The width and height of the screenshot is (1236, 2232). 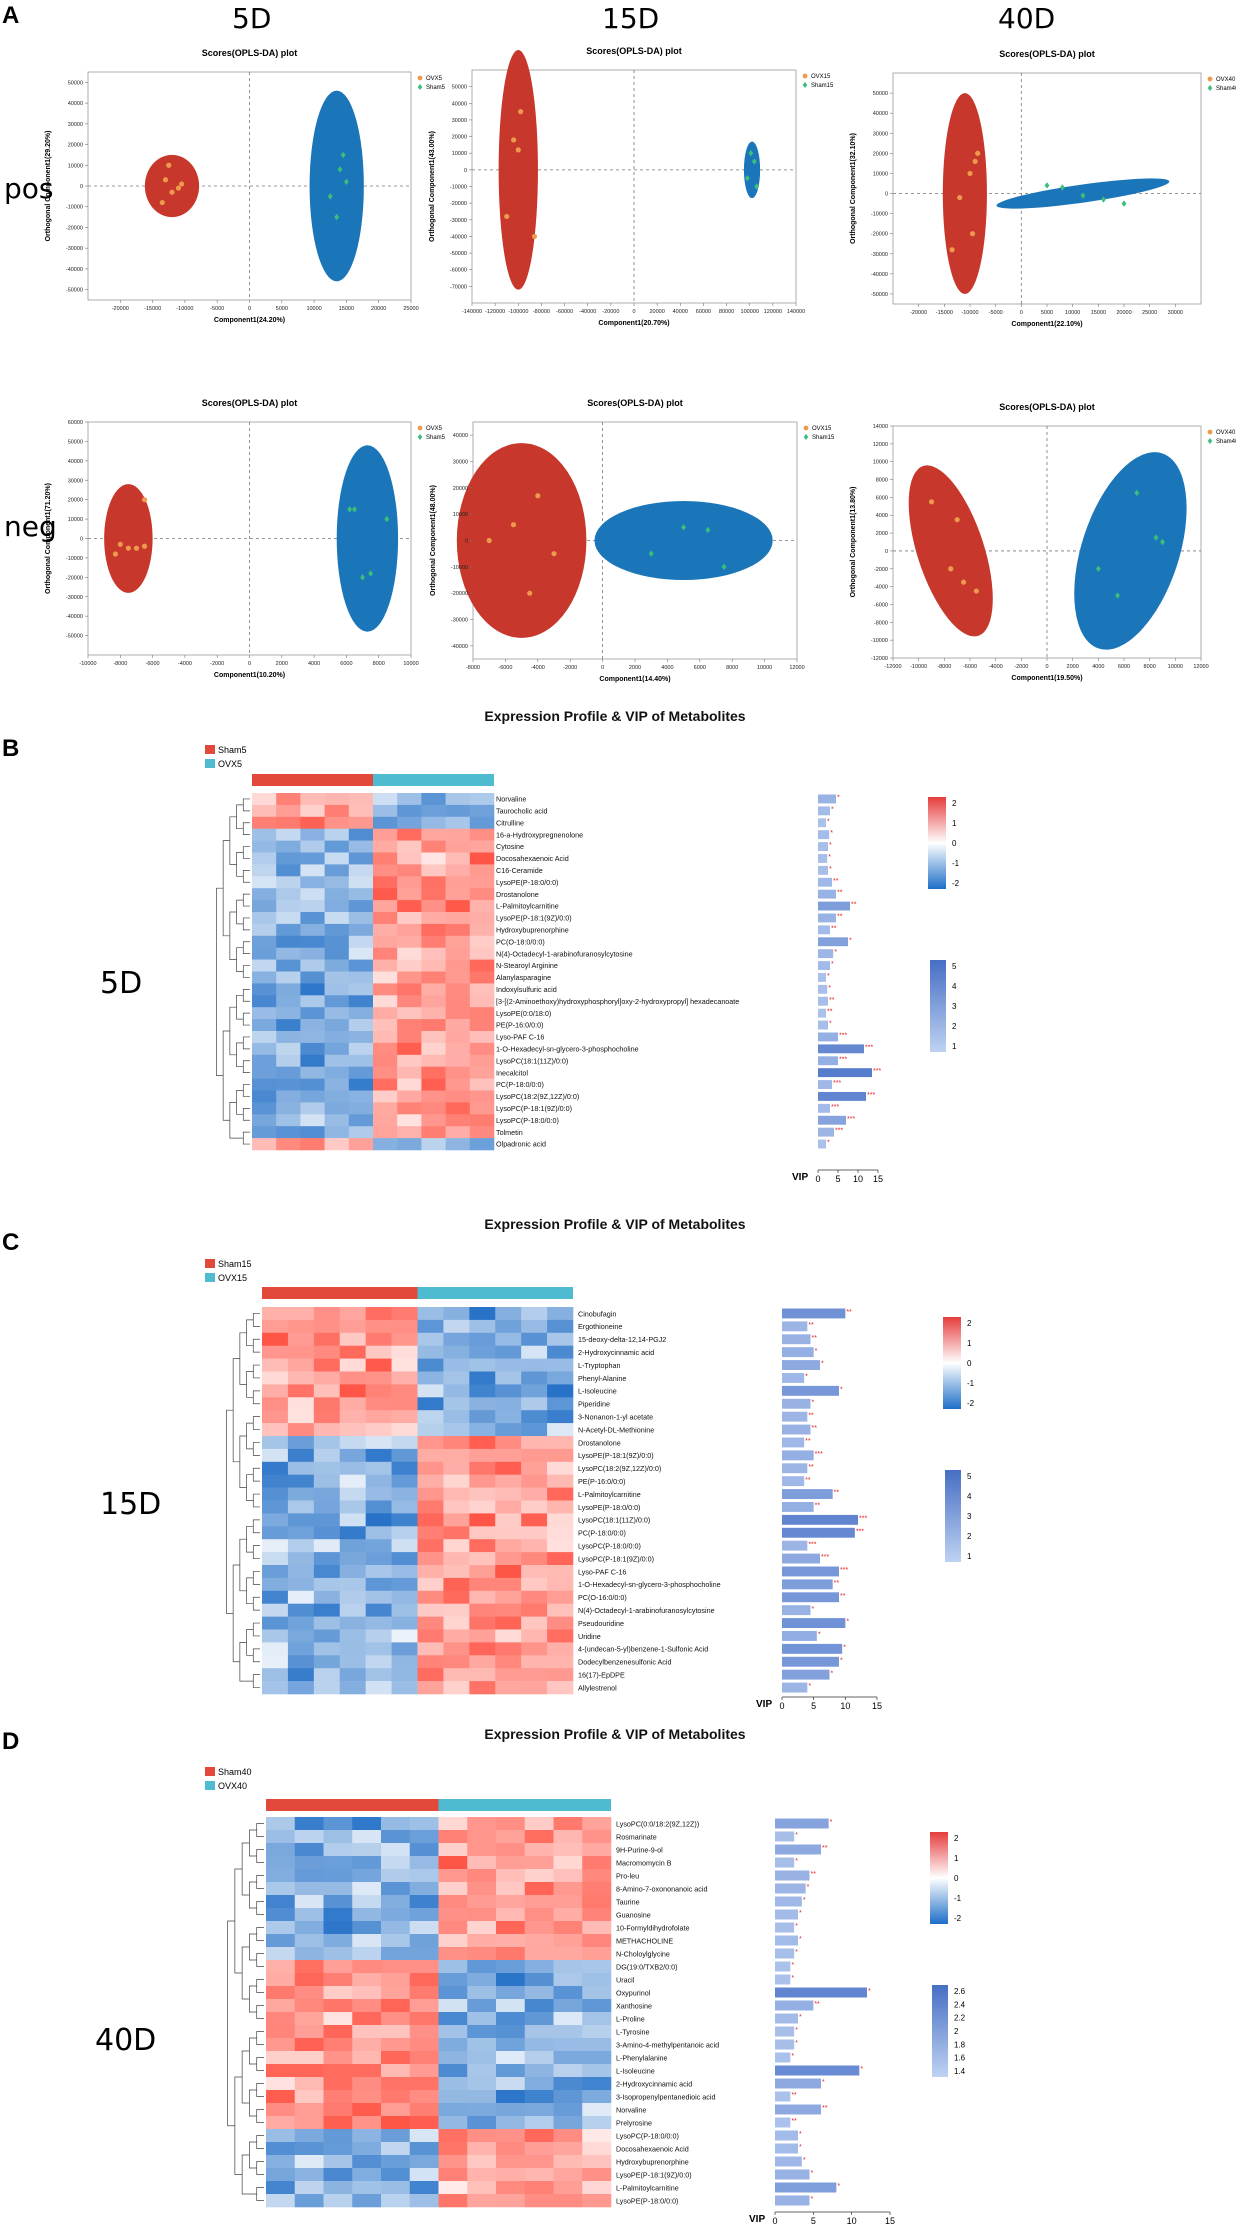 I want to click on group-legend-ovx-label: OVX5, so click(x=230, y=764).